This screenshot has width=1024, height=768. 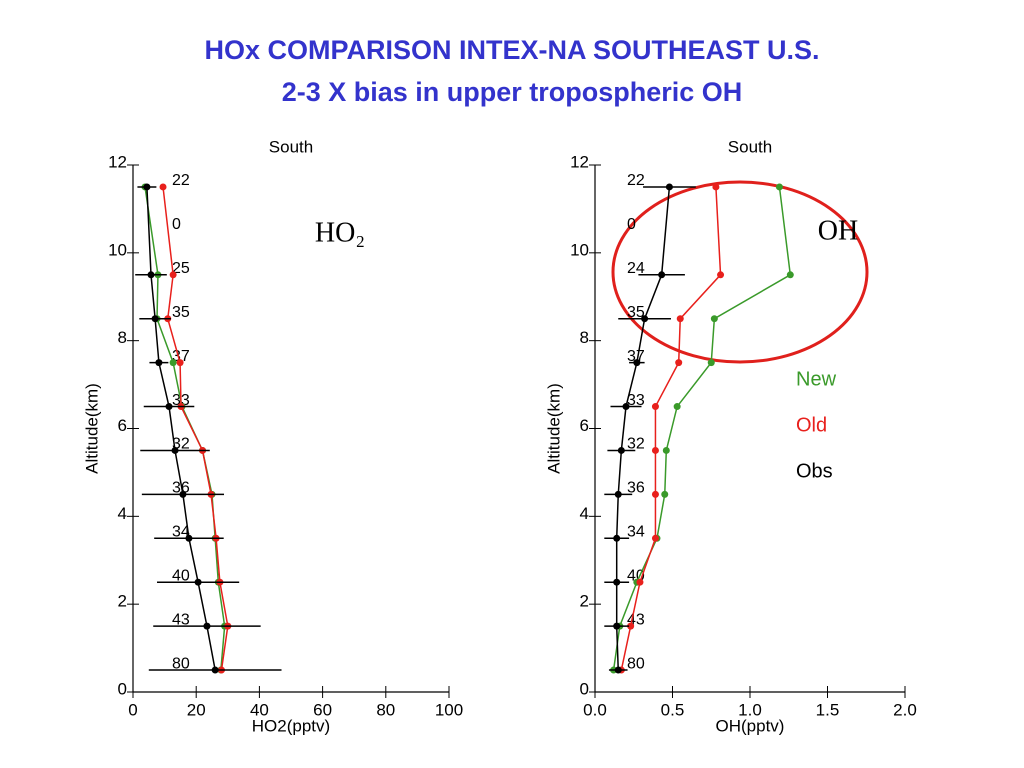 I want to click on x-tick-label: 100, so click(x=449, y=709).